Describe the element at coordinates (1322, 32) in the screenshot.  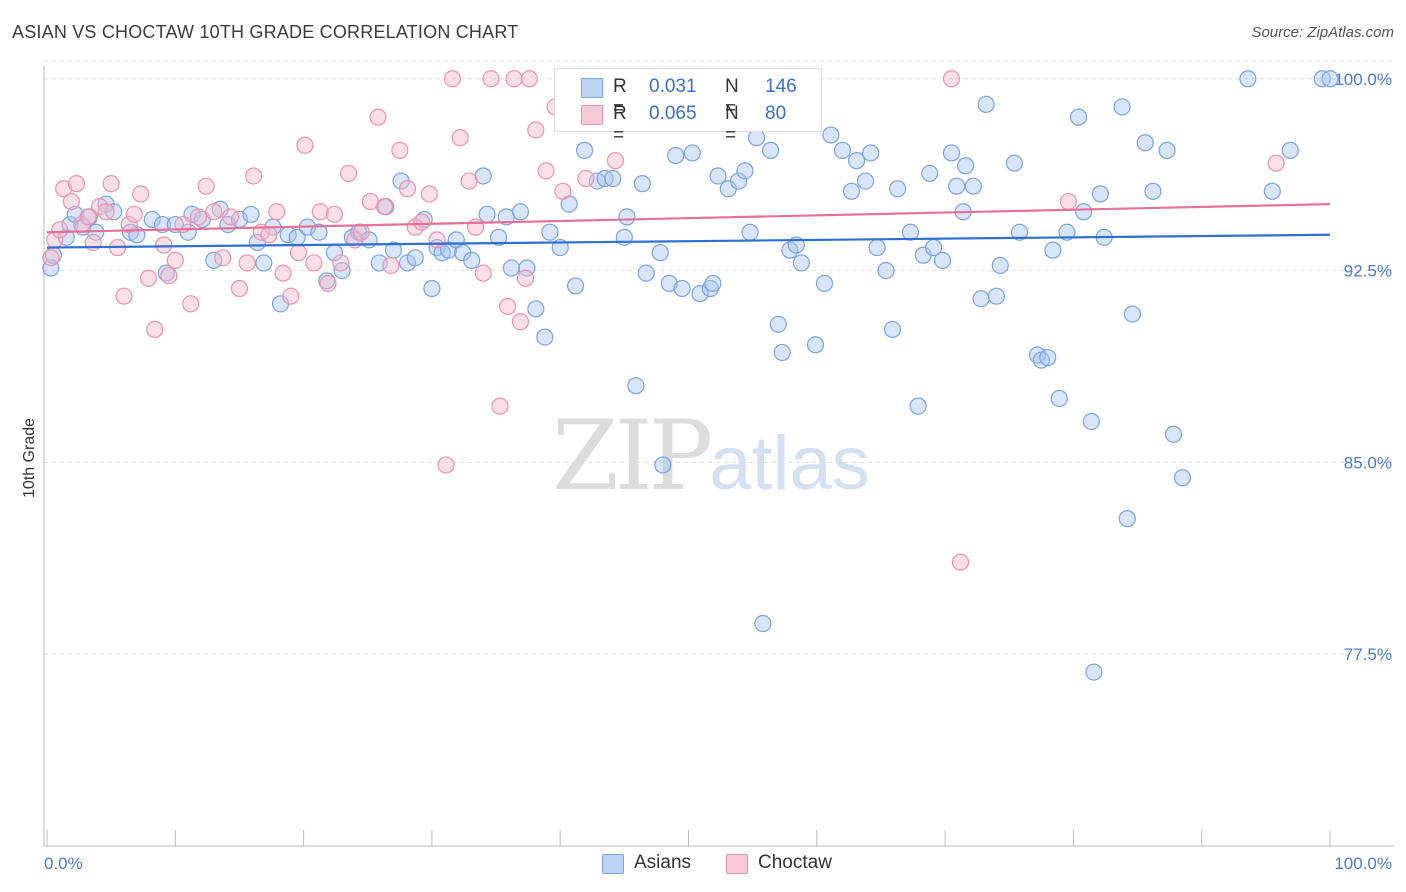
I see `source-credit: Source: ZipAtlas.com` at that location.